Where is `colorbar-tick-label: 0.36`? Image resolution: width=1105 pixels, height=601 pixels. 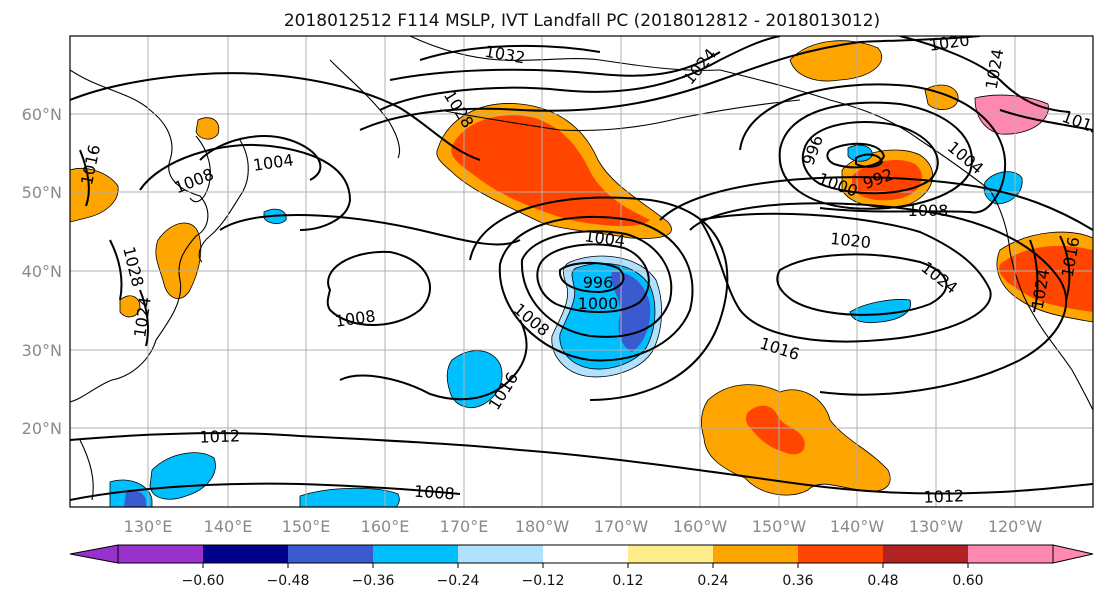 colorbar-tick-label: 0.36 is located at coordinates (797, 581).